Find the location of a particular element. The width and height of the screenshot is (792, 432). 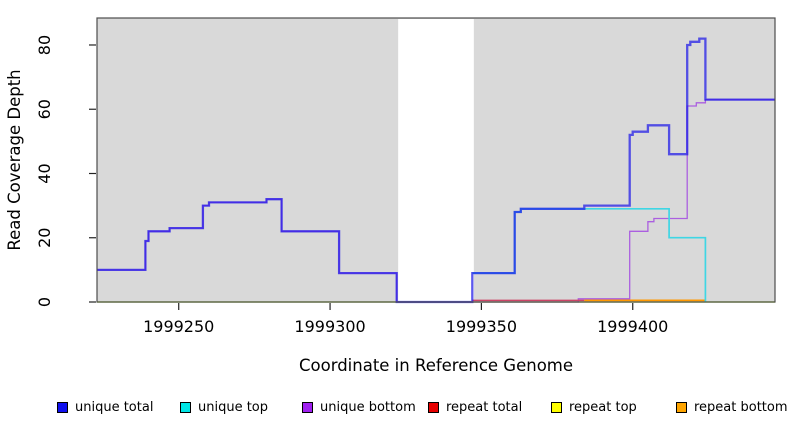

y-axis-title: Read Coverage Depth is located at coordinates (14, 159).